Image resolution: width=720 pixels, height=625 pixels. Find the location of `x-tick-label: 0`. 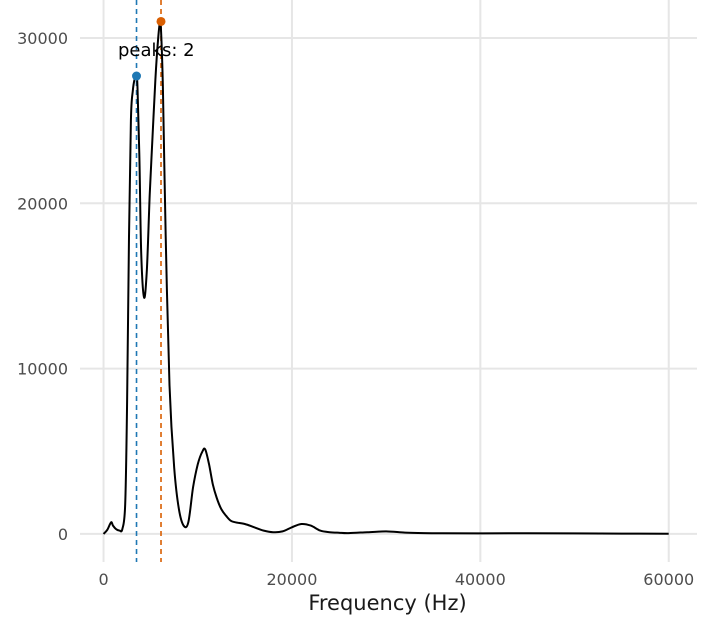

x-tick-label: 0 is located at coordinates (103, 579).